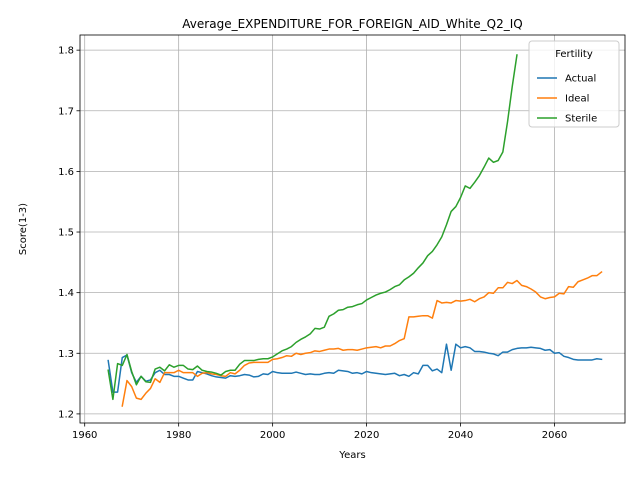 The width and height of the screenshot is (640, 480). I want to click on y-tick-label: 1.8, so click(66, 51).